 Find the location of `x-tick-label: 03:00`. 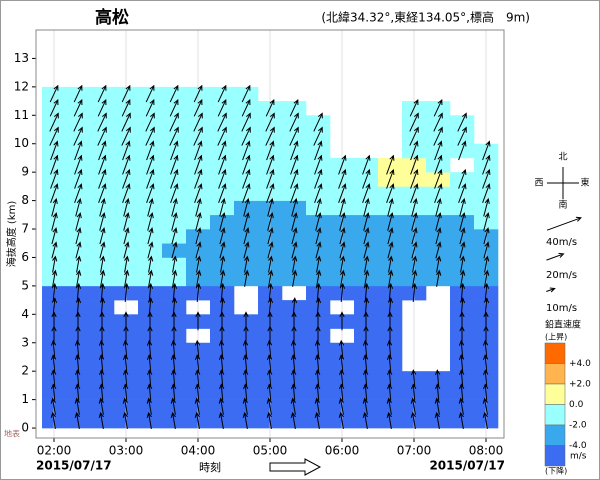

x-tick-label: 03:00 is located at coordinates (126, 451).